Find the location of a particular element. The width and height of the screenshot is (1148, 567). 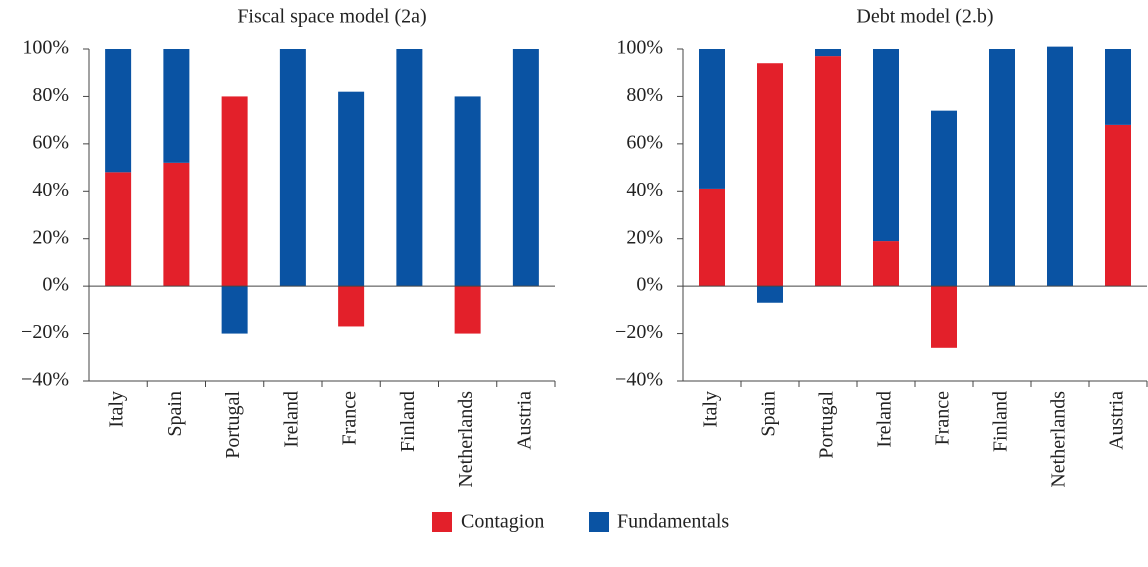

chart-title: Debt model (2.b) is located at coordinates (924, 17).